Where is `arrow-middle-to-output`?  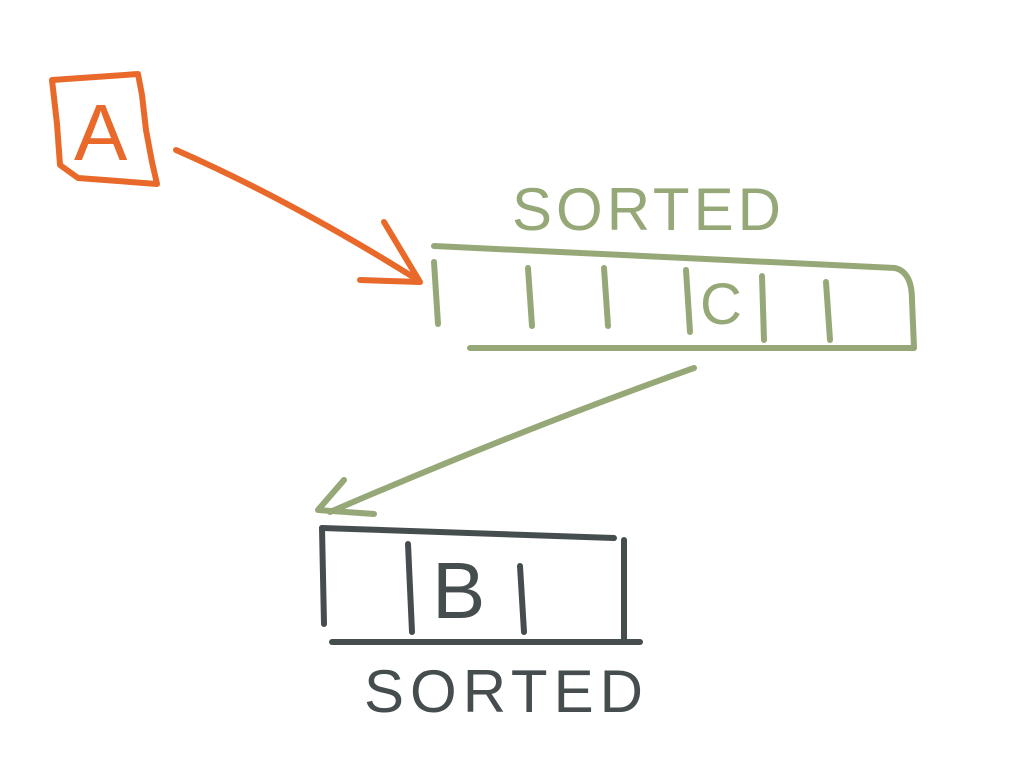 arrow-middle-to-output is located at coordinates (506, 441).